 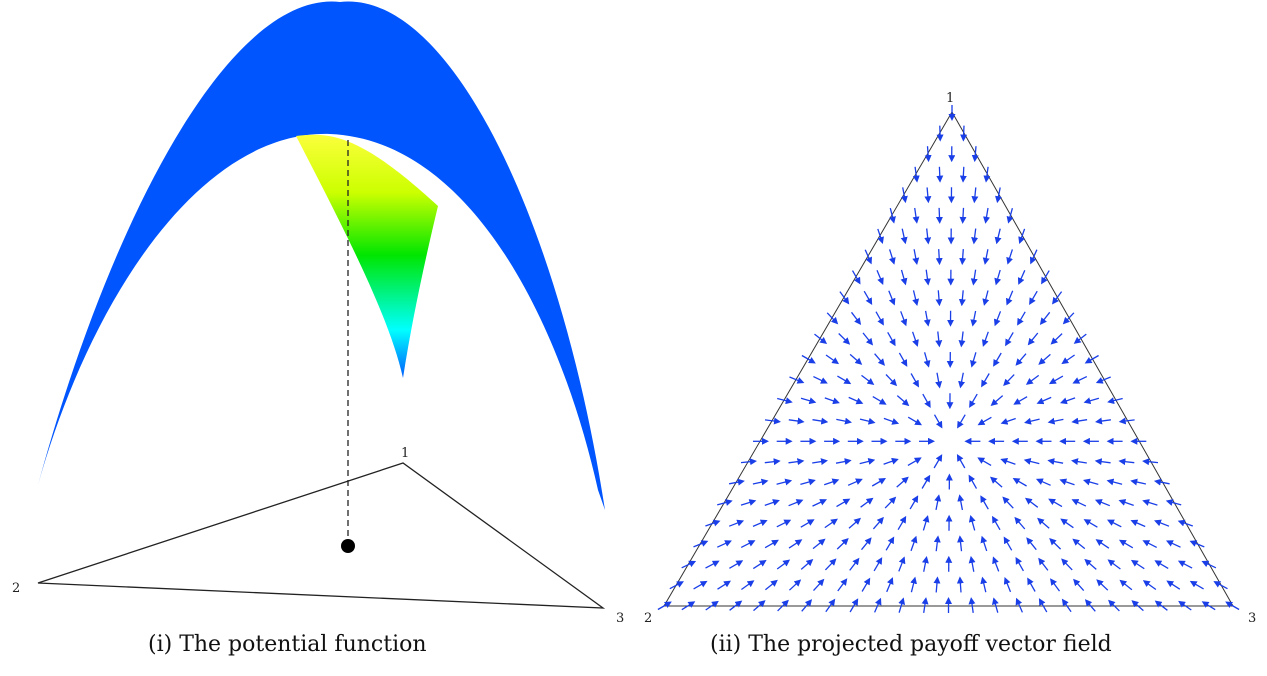 What do you see at coordinates (648, 618) in the screenshot?
I see `vertex-label-2: 2` at bounding box center [648, 618].